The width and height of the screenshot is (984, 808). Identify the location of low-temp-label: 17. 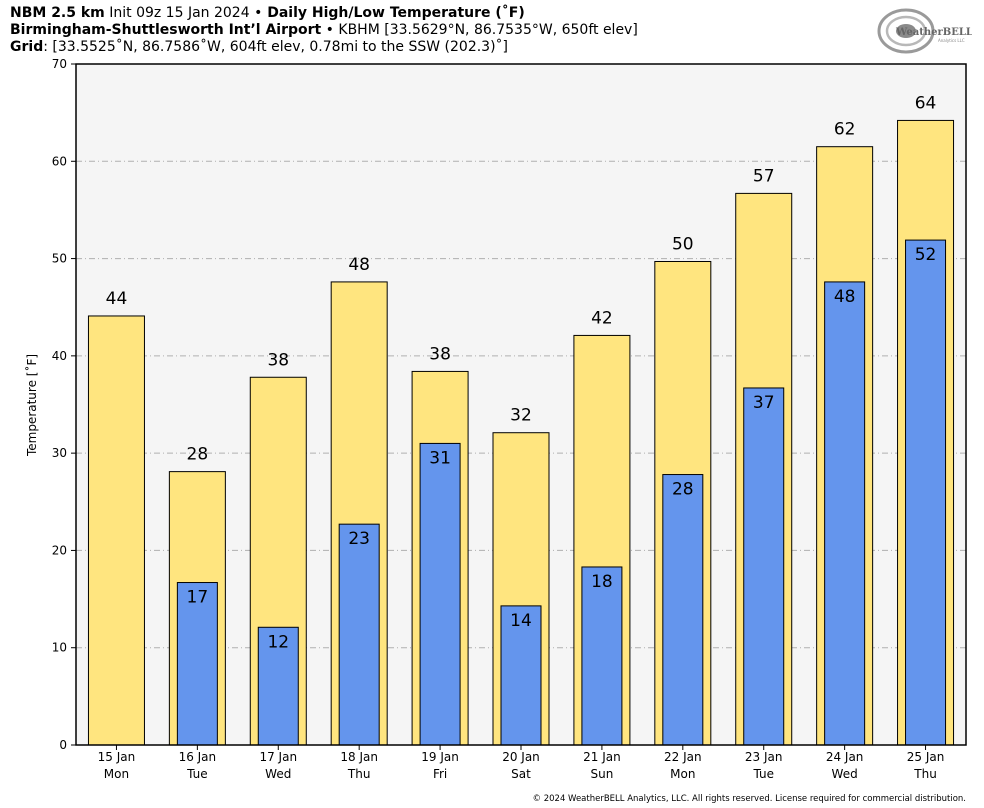
(198, 598).